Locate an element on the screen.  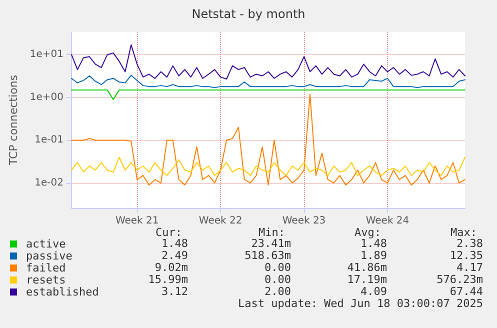
y-tick-label: 1e+01 is located at coordinates (47, 54).